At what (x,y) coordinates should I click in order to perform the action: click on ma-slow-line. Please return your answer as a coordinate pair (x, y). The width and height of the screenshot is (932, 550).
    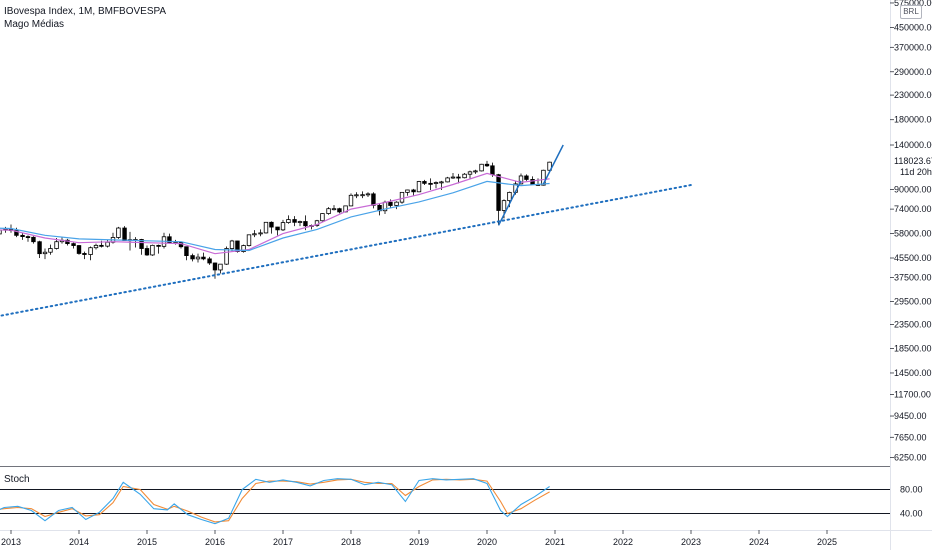
    Looking at the image, I should click on (275, 216).